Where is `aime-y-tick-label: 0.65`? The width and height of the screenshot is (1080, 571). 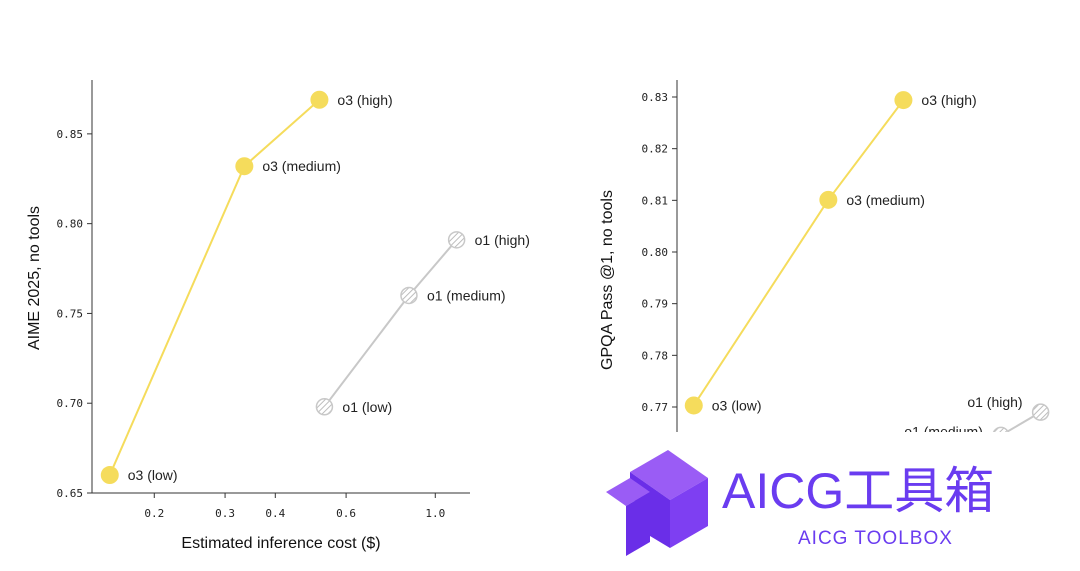 aime-y-tick-label: 0.65 is located at coordinates (70, 493).